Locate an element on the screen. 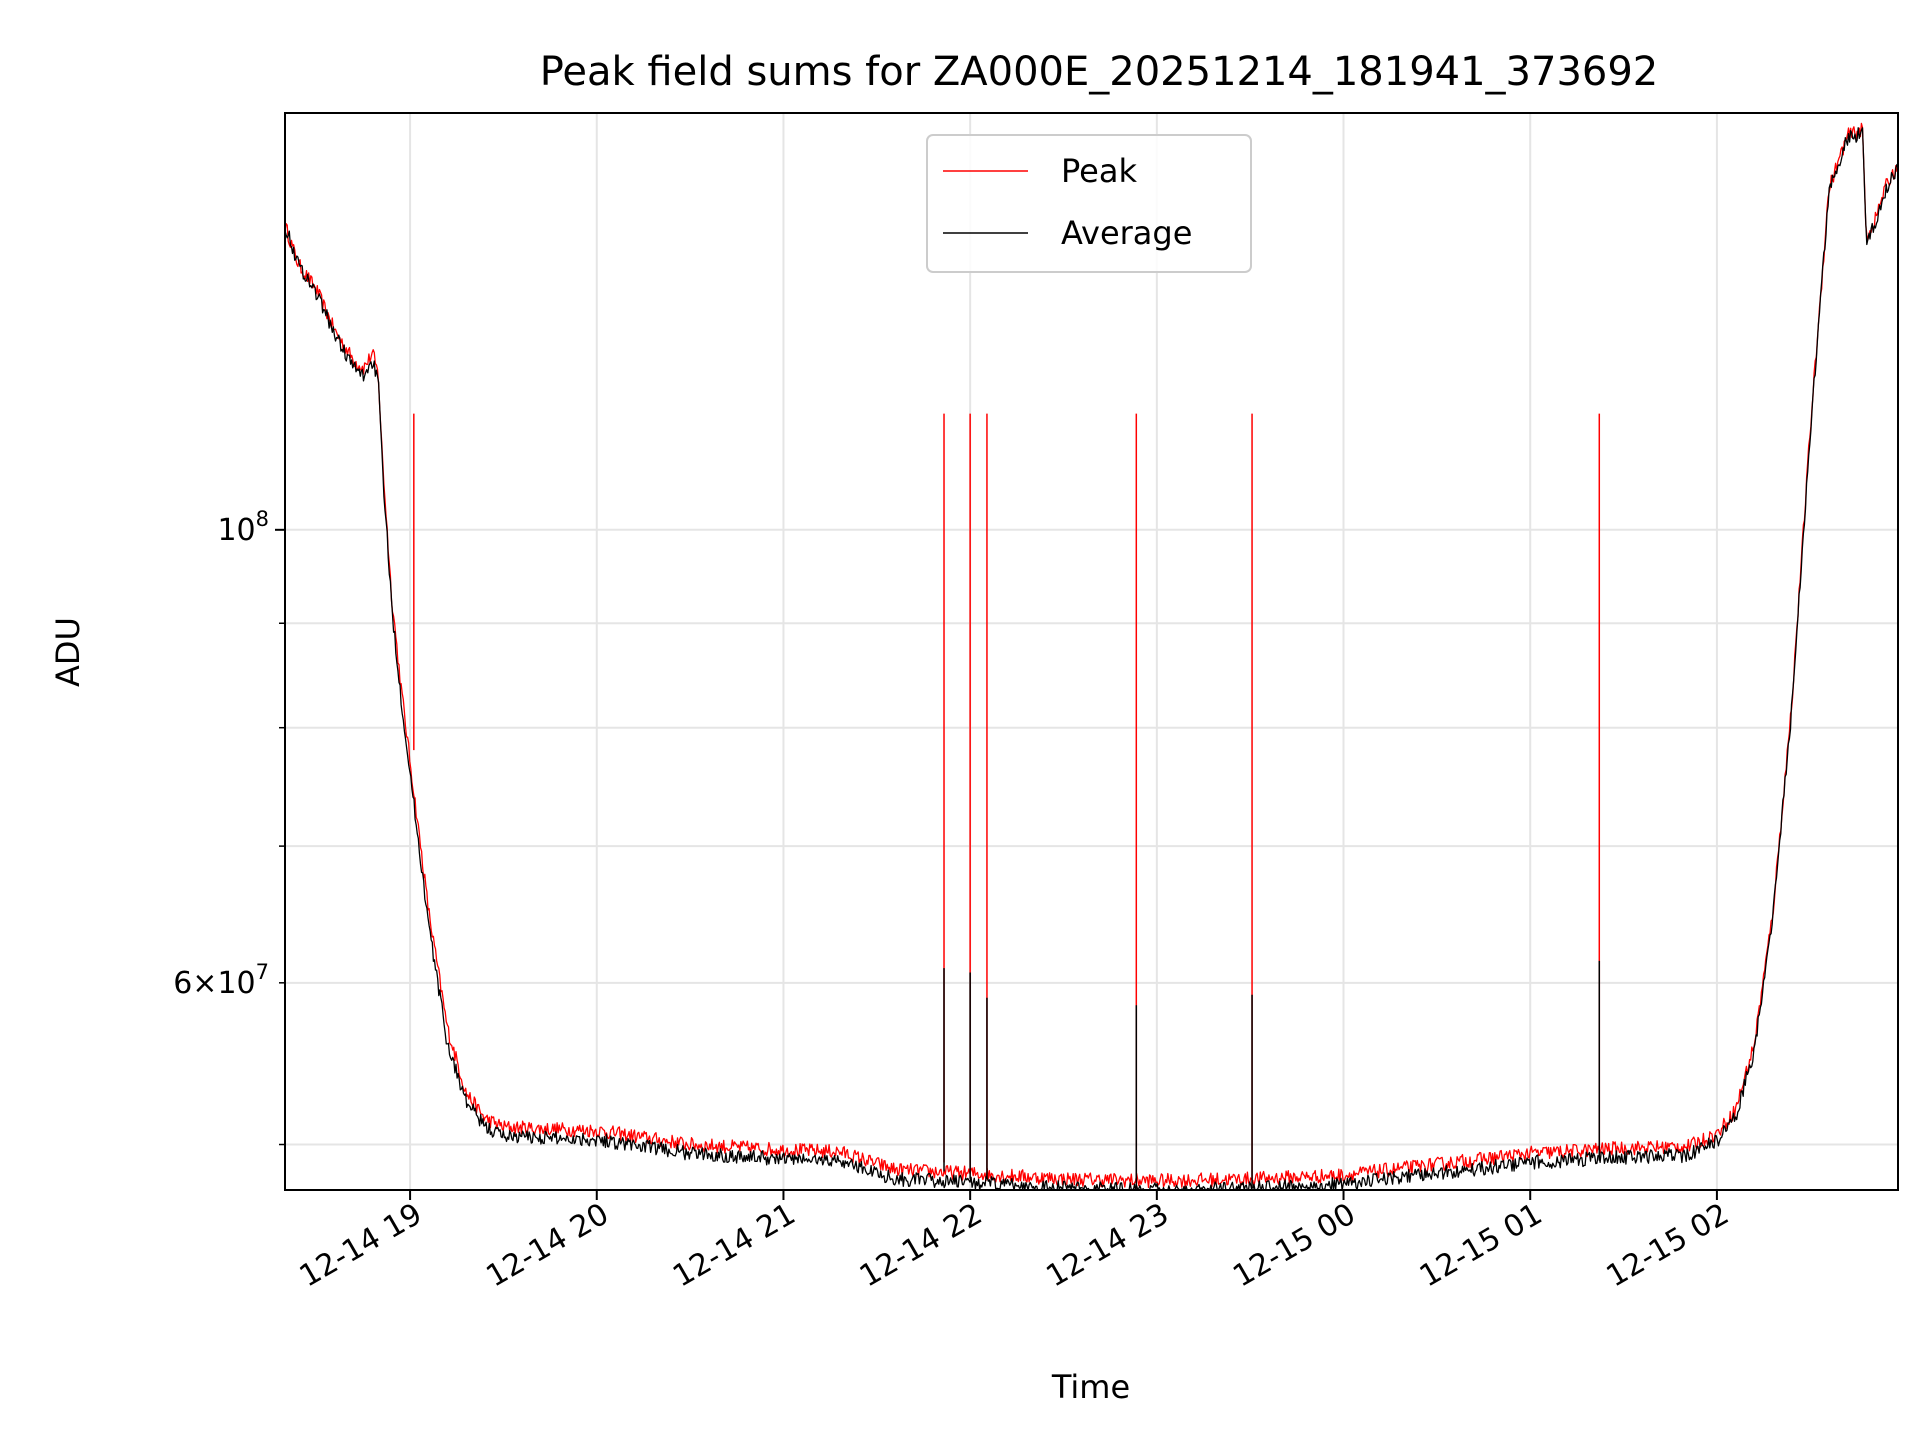 The width and height of the screenshot is (1920, 1440). legend: Peak Average is located at coordinates (1089, 203).